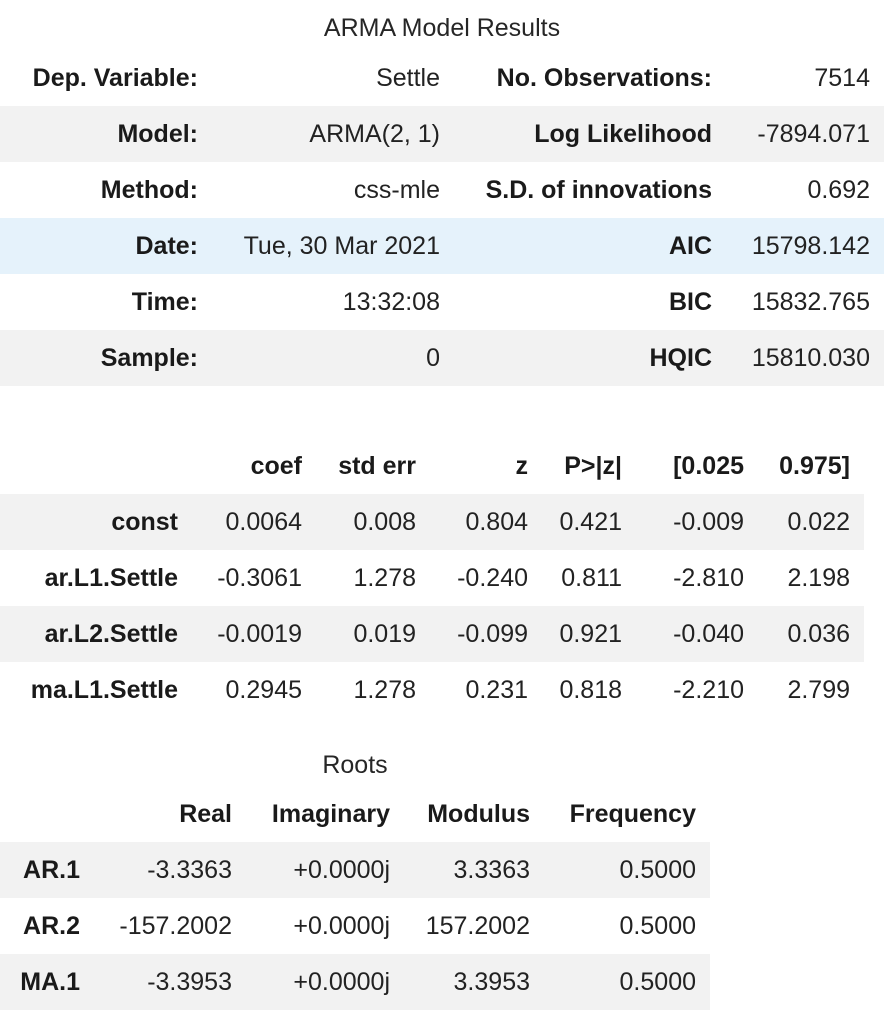 This screenshot has width=894, height=1026. What do you see at coordinates (589, 634) in the screenshot?
I see `table-cell: 0.921` at bounding box center [589, 634].